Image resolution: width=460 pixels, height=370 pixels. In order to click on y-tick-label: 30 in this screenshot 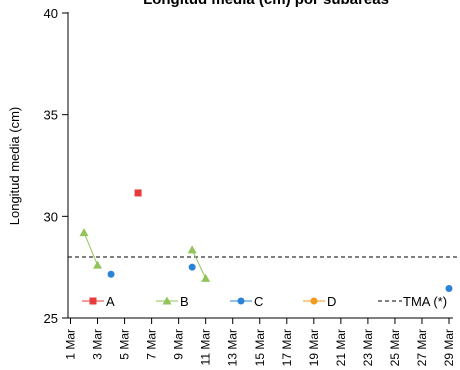, I will do `click(51, 216)`.